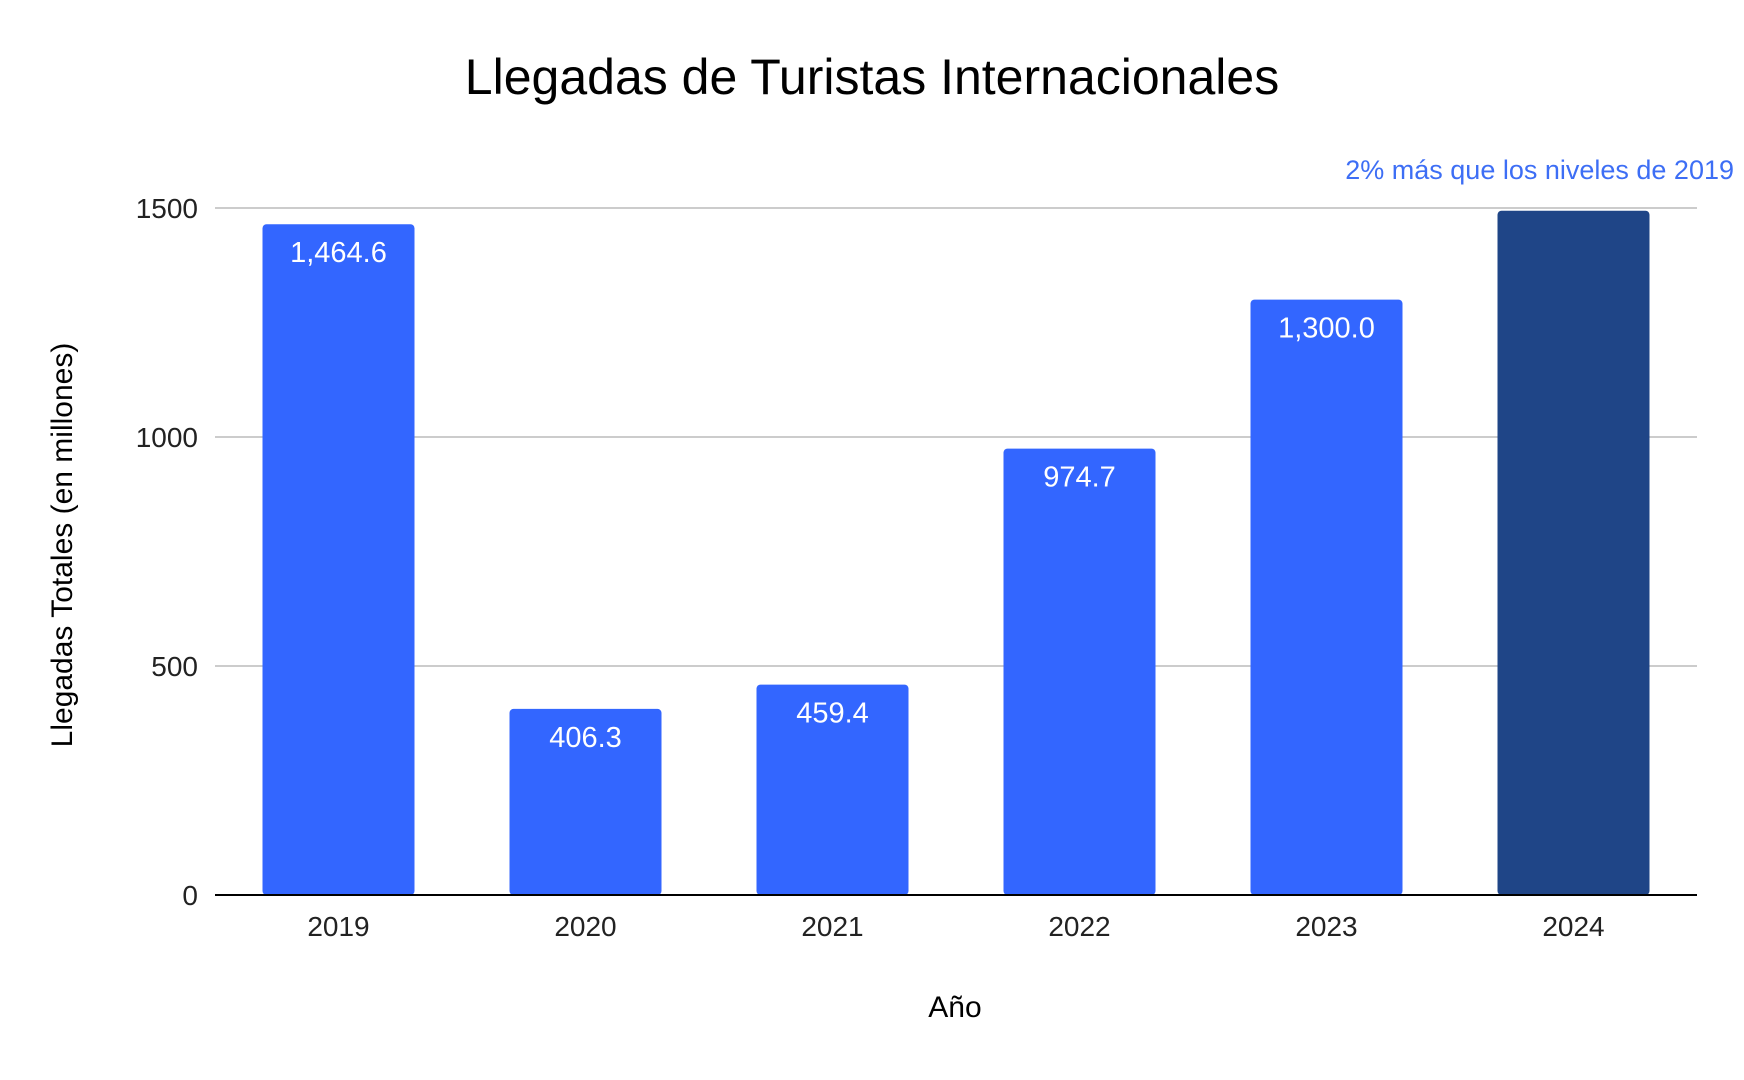 Image resolution: width=1744 pixels, height=1080 pixels. What do you see at coordinates (167, 208) in the screenshot?
I see `y-tick-label: 1500` at bounding box center [167, 208].